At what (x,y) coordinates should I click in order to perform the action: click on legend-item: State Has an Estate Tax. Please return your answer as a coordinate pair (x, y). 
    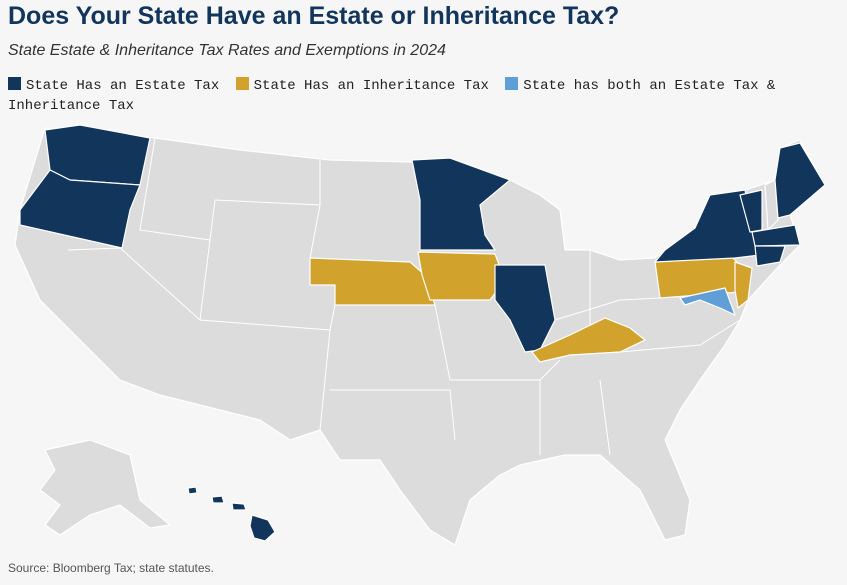
    Looking at the image, I should click on (114, 85).